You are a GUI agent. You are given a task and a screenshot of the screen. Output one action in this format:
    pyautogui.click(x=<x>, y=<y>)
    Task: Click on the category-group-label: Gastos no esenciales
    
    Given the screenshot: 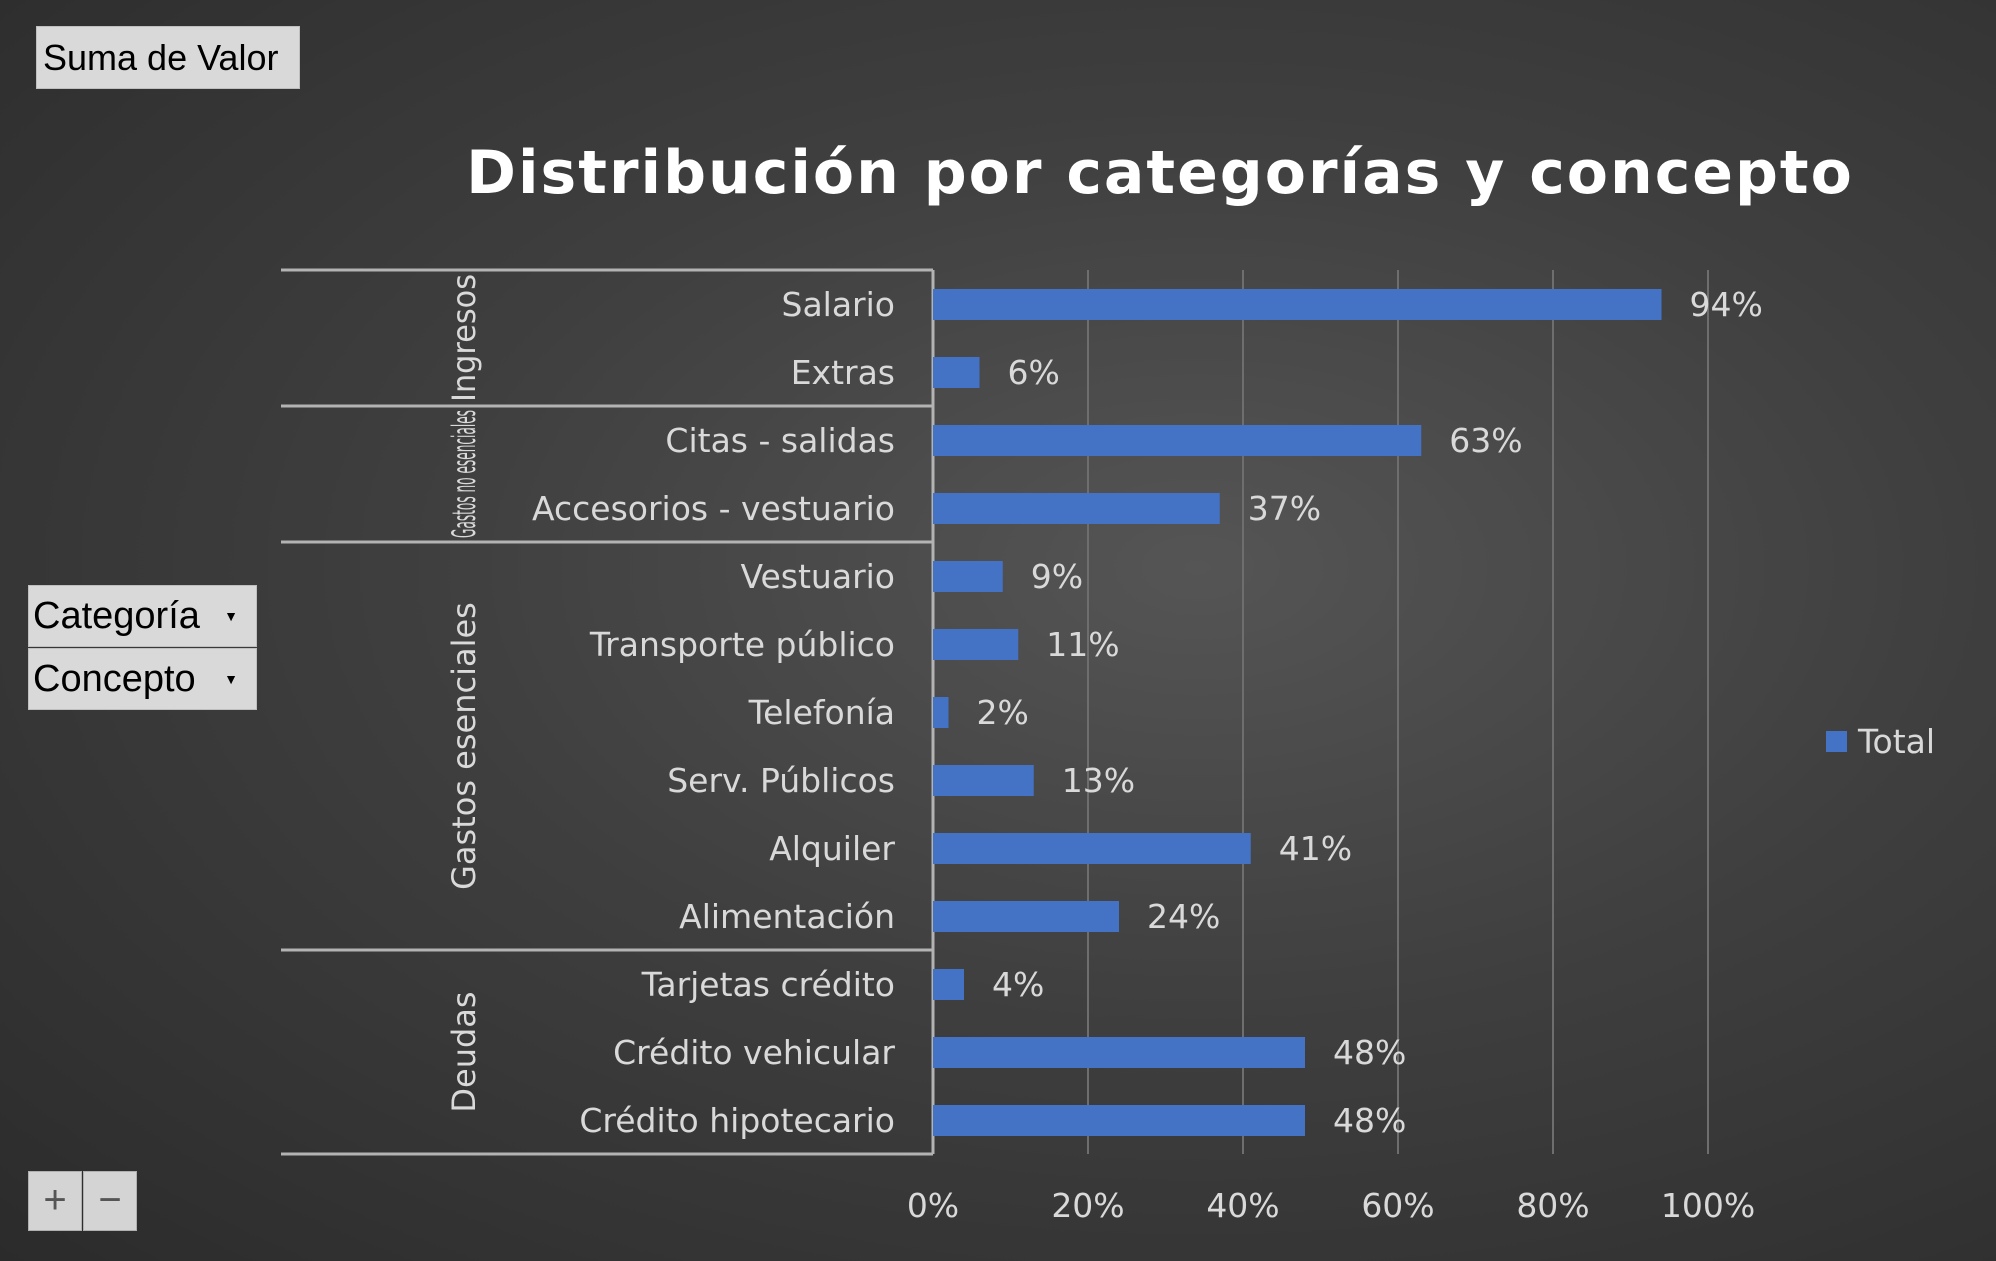 What is the action you would take?
    pyautogui.click(x=464, y=474)
    